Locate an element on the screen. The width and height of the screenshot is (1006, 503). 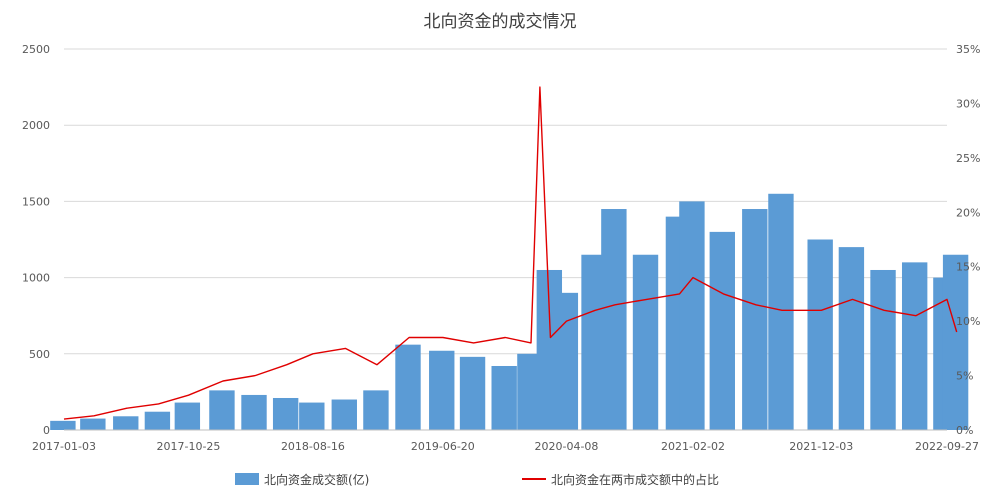
left-axis-tick-label: 2000 is located at coordinates (36, 125).